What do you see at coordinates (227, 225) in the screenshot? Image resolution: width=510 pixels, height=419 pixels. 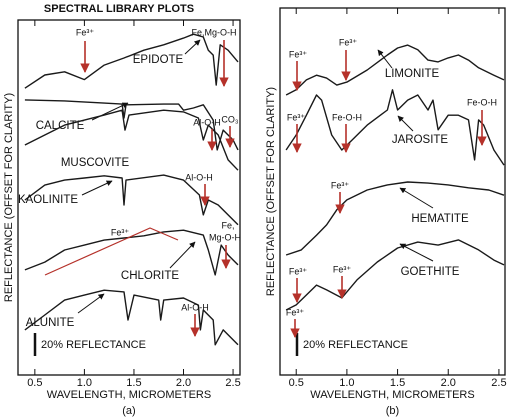 I see `annotation: Fe,` at bounding box center [227, 225].